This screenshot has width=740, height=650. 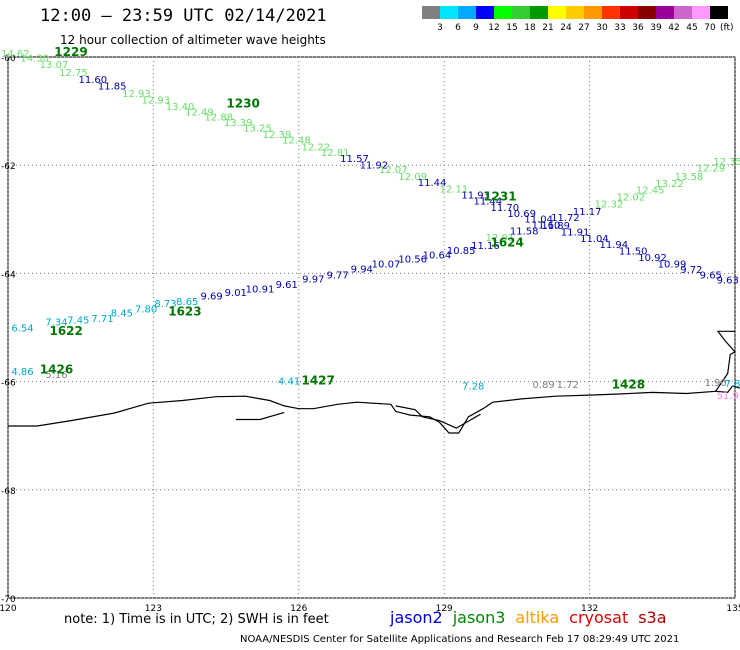 What do you see at coordinates (613, 245) in the screenshot?
I see `wave-height-label: 11.94` at bounding box center [613, 245].